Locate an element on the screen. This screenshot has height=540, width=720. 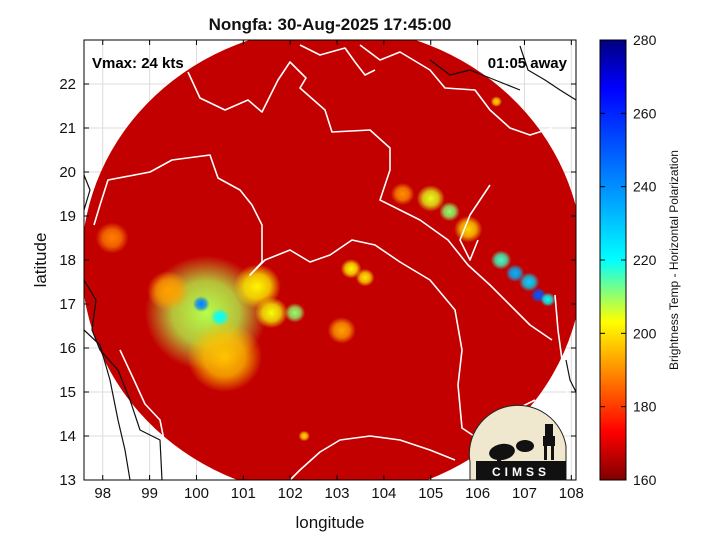
y-tick-label: 22 is located at coordinates (67, 84).